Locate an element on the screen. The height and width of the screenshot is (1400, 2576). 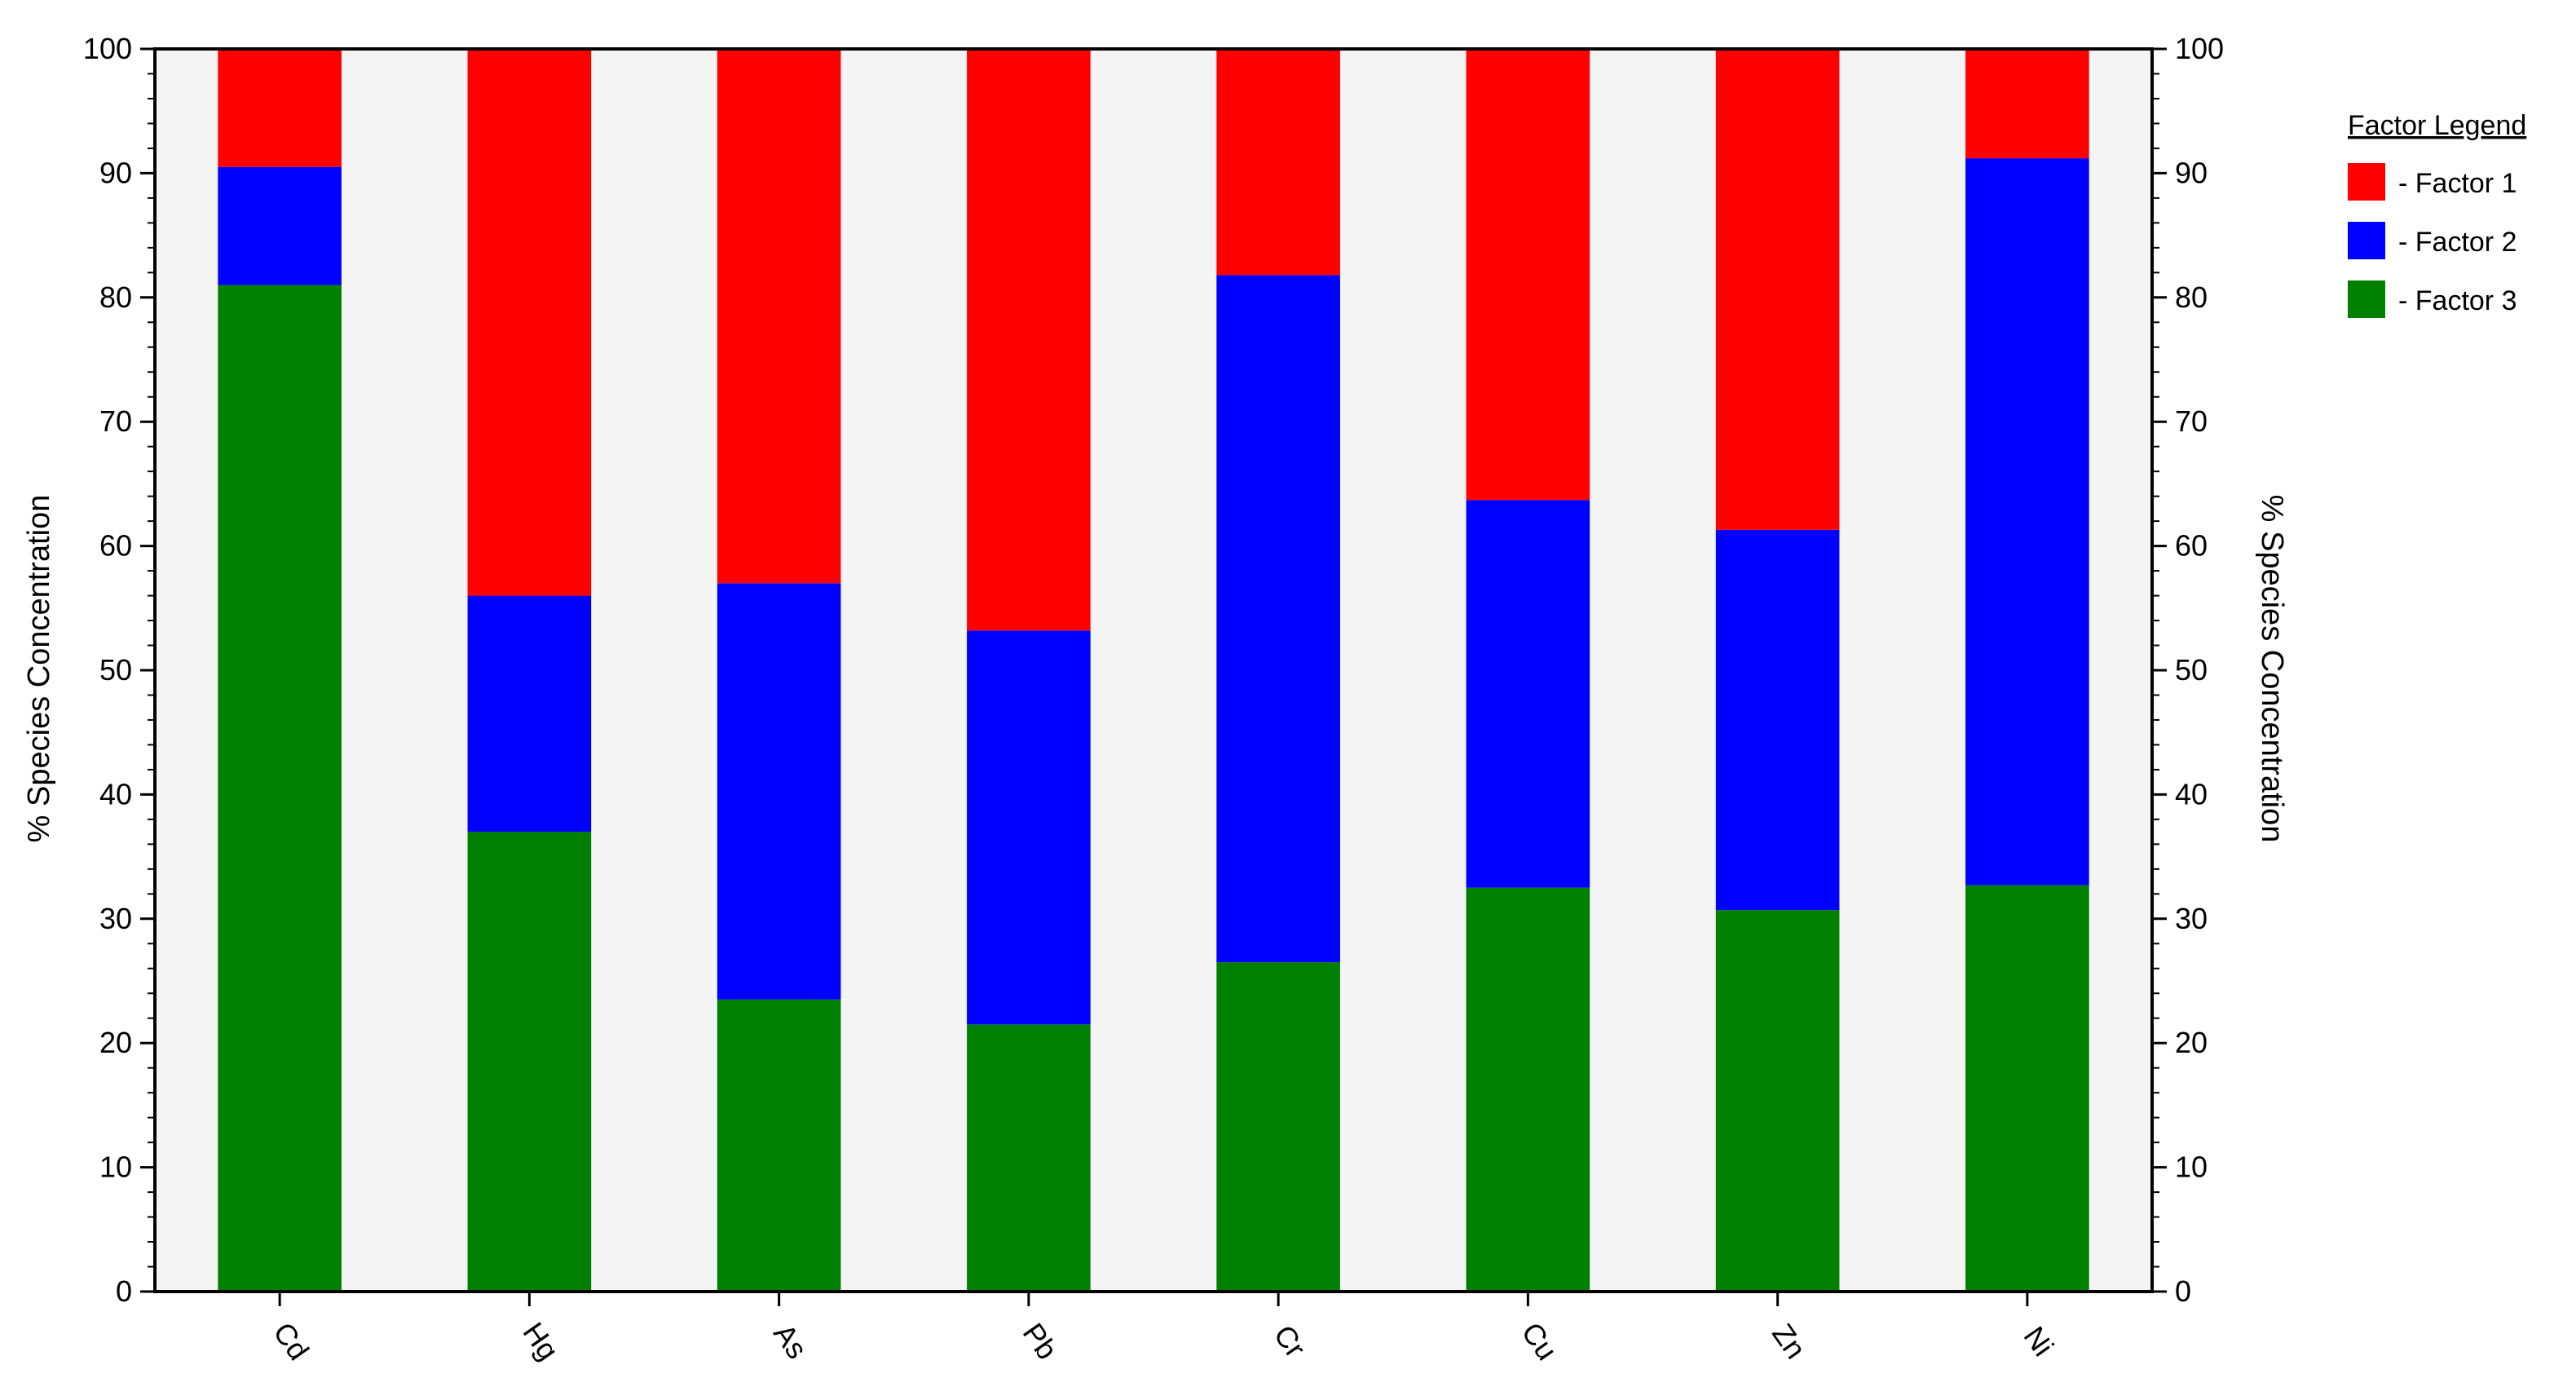
x-tick-label-hg: Hg is located at coordinates (541, 1341).